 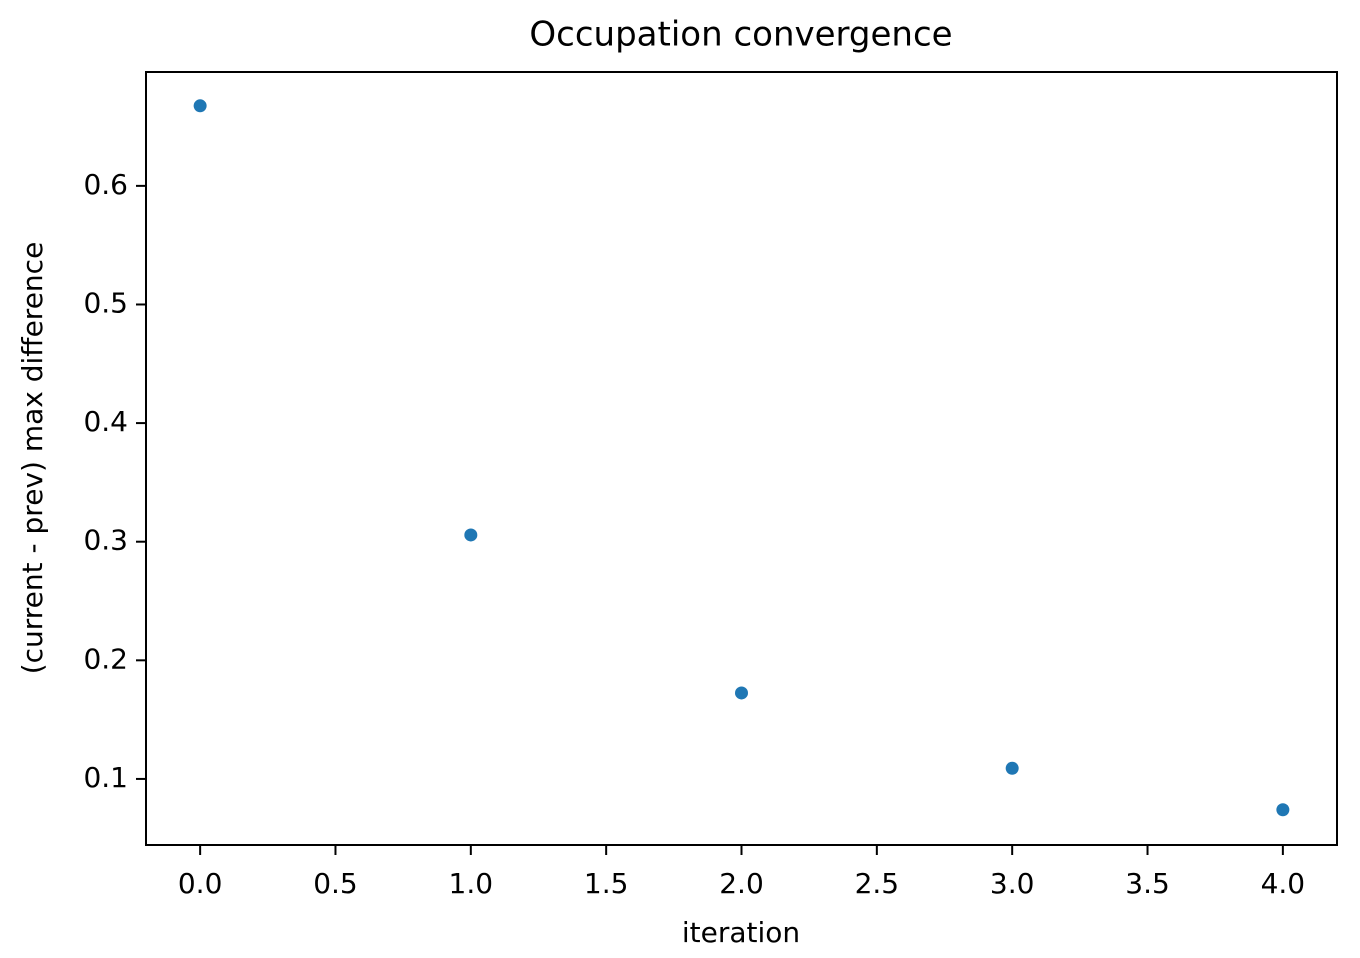 I want to click on x-tick-label: 1.5, so click(x=606, y=883).